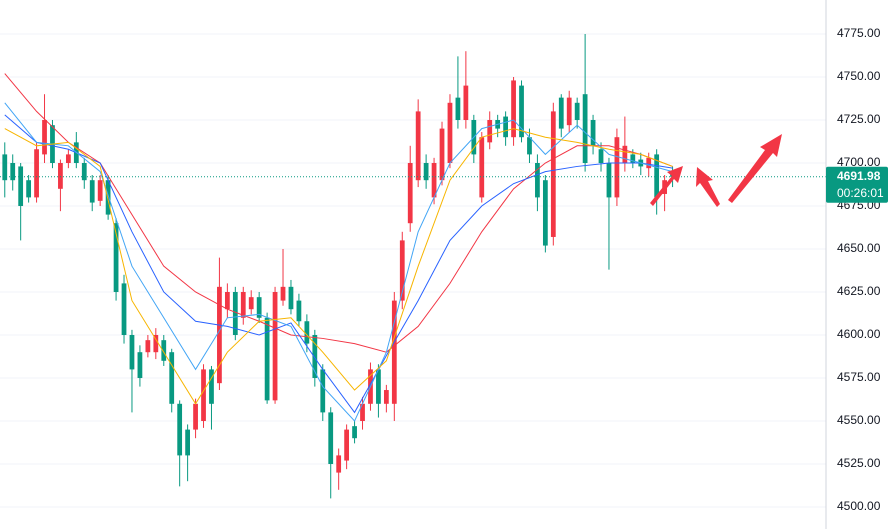 The image size is (888, 529). I want to click on y-tick-label: 4575.00, so click(859, 377).